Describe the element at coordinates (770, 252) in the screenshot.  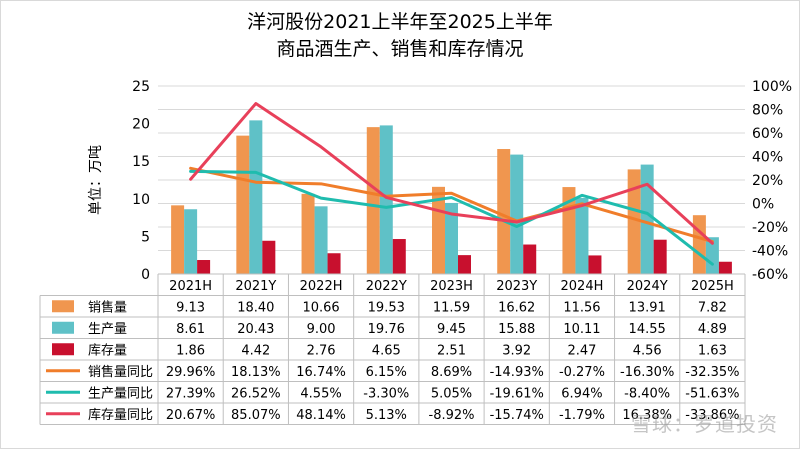
I see `y2-axis-tick-label: -40%` at that location.